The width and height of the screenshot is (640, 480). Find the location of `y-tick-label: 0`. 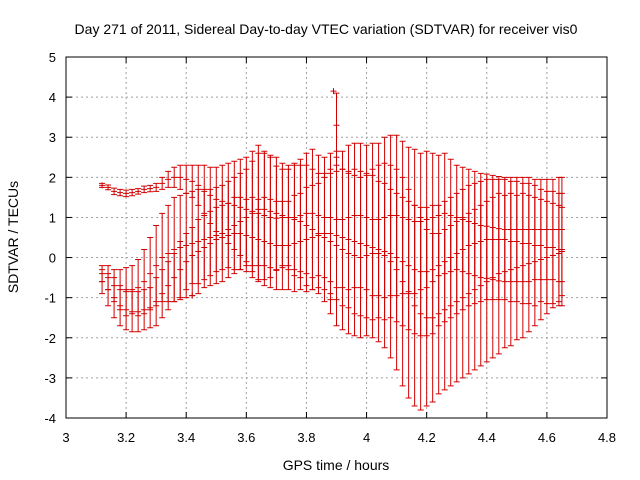

y-tick-label: 0 is located at coordinates (52, 258).